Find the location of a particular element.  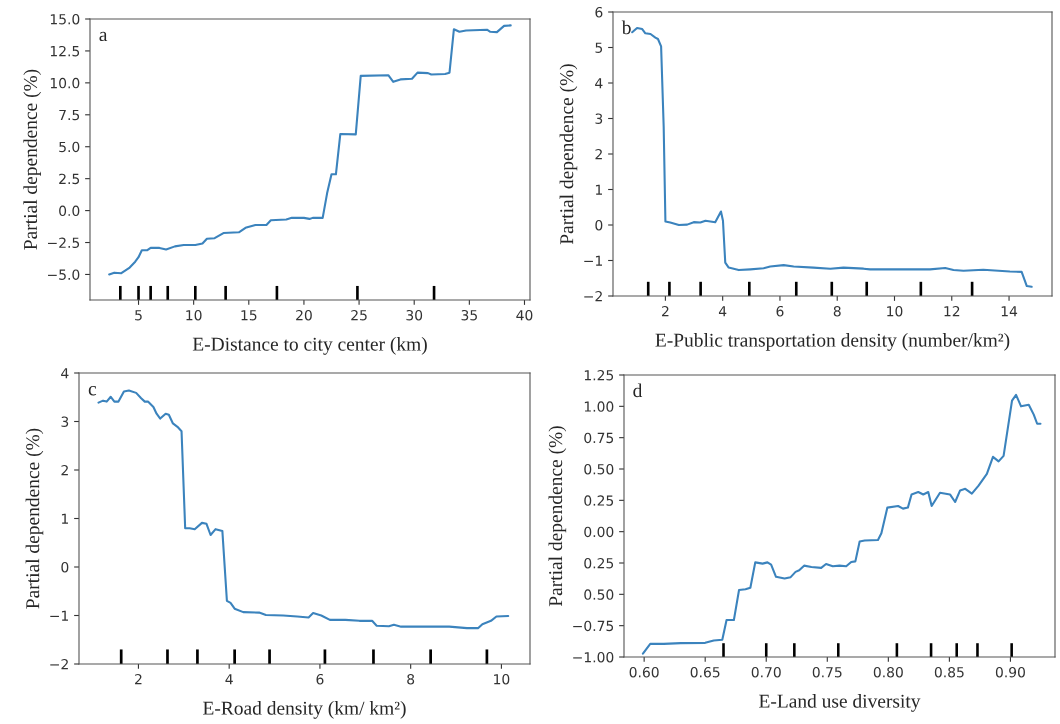

y-tick-label: 5.0 is located at coordinates (69, 147).